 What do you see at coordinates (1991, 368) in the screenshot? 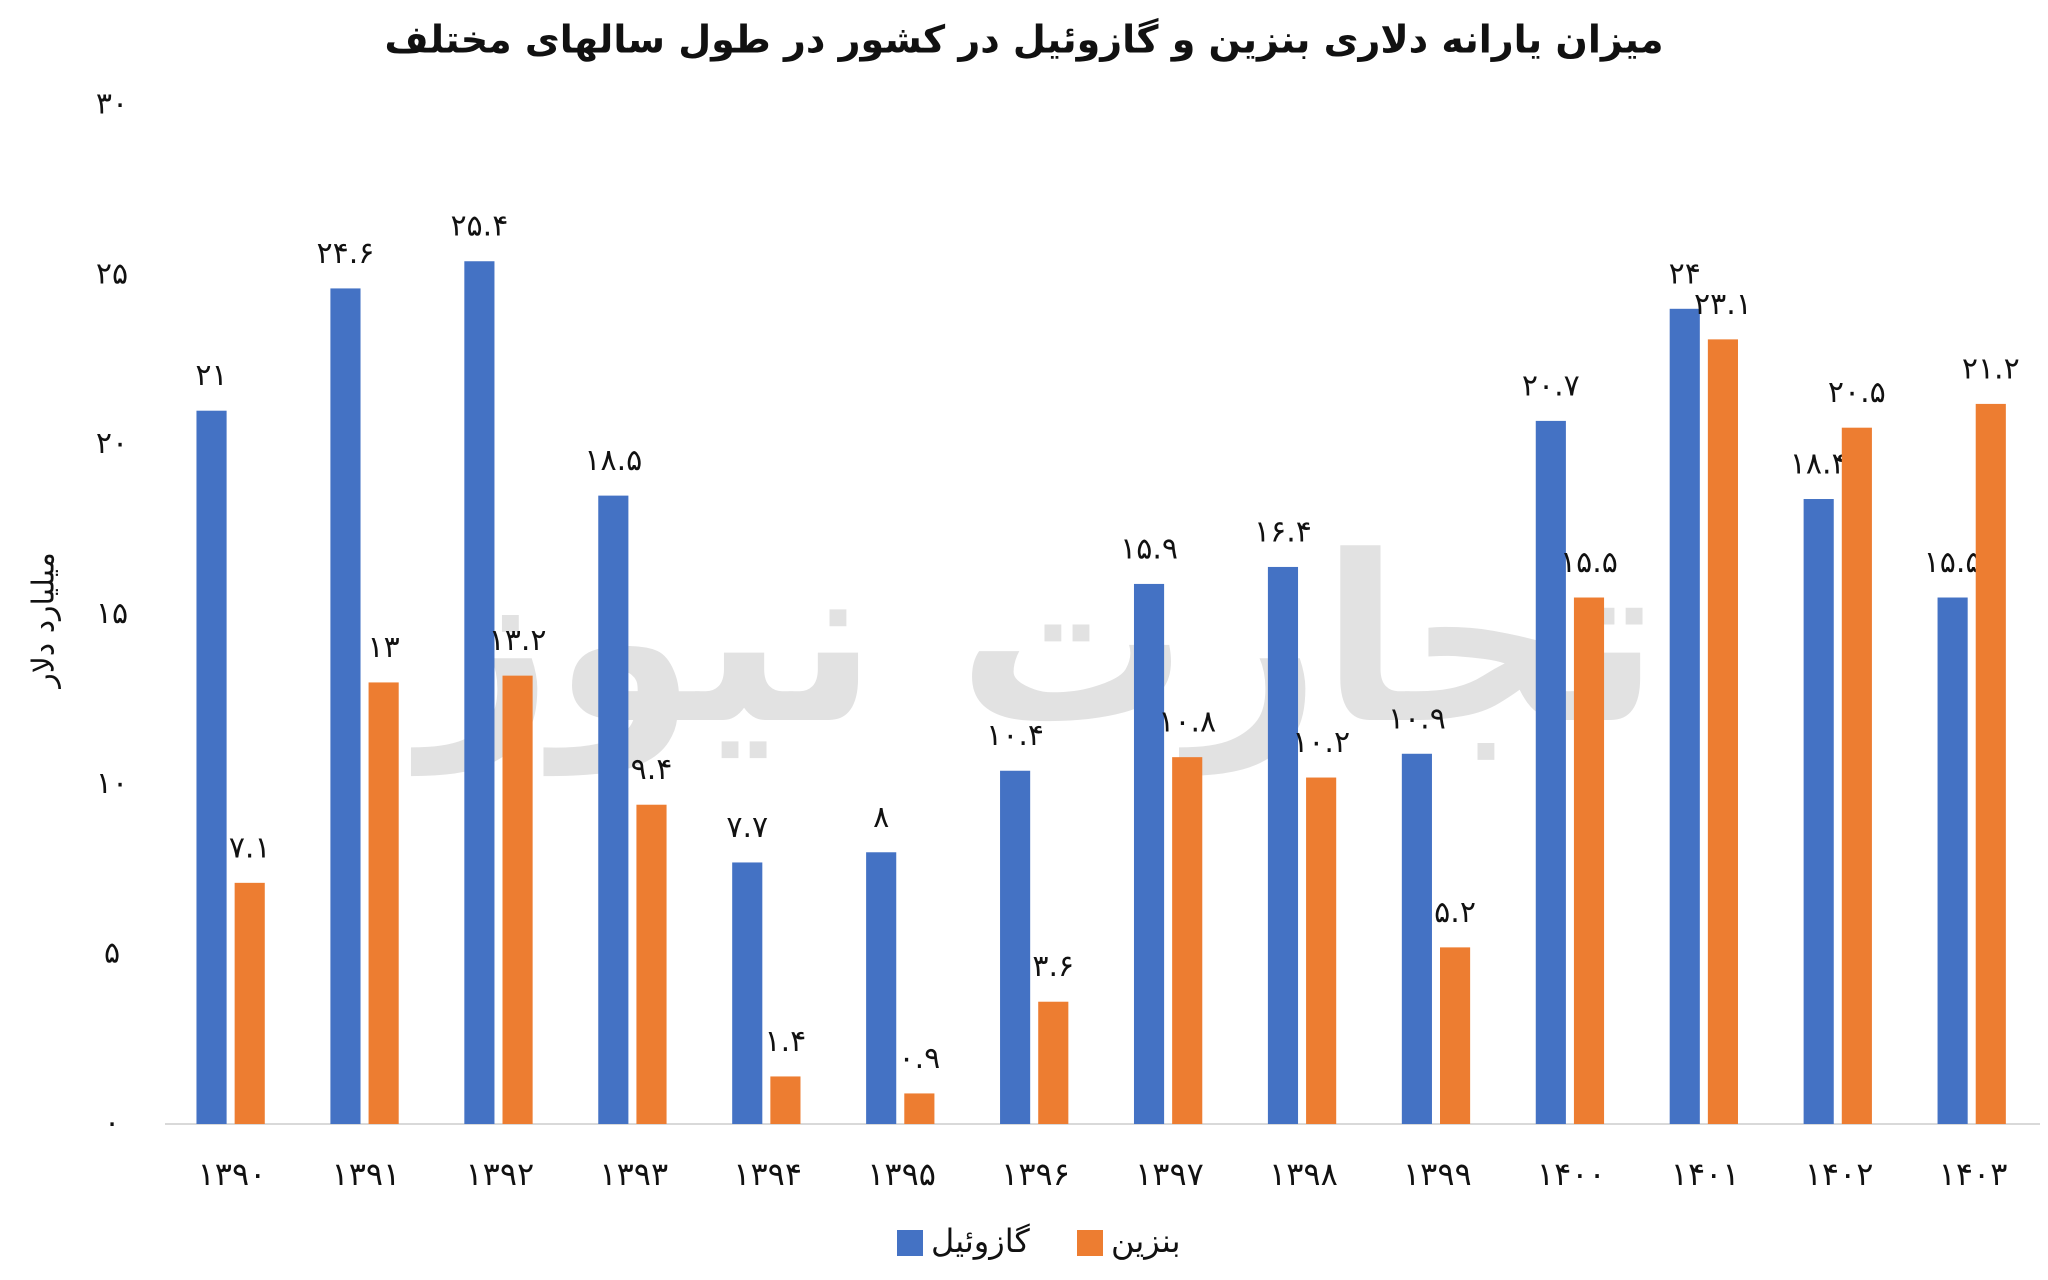
I see `value-label: ۲۱.۲` at bounding box center [1991, 368].